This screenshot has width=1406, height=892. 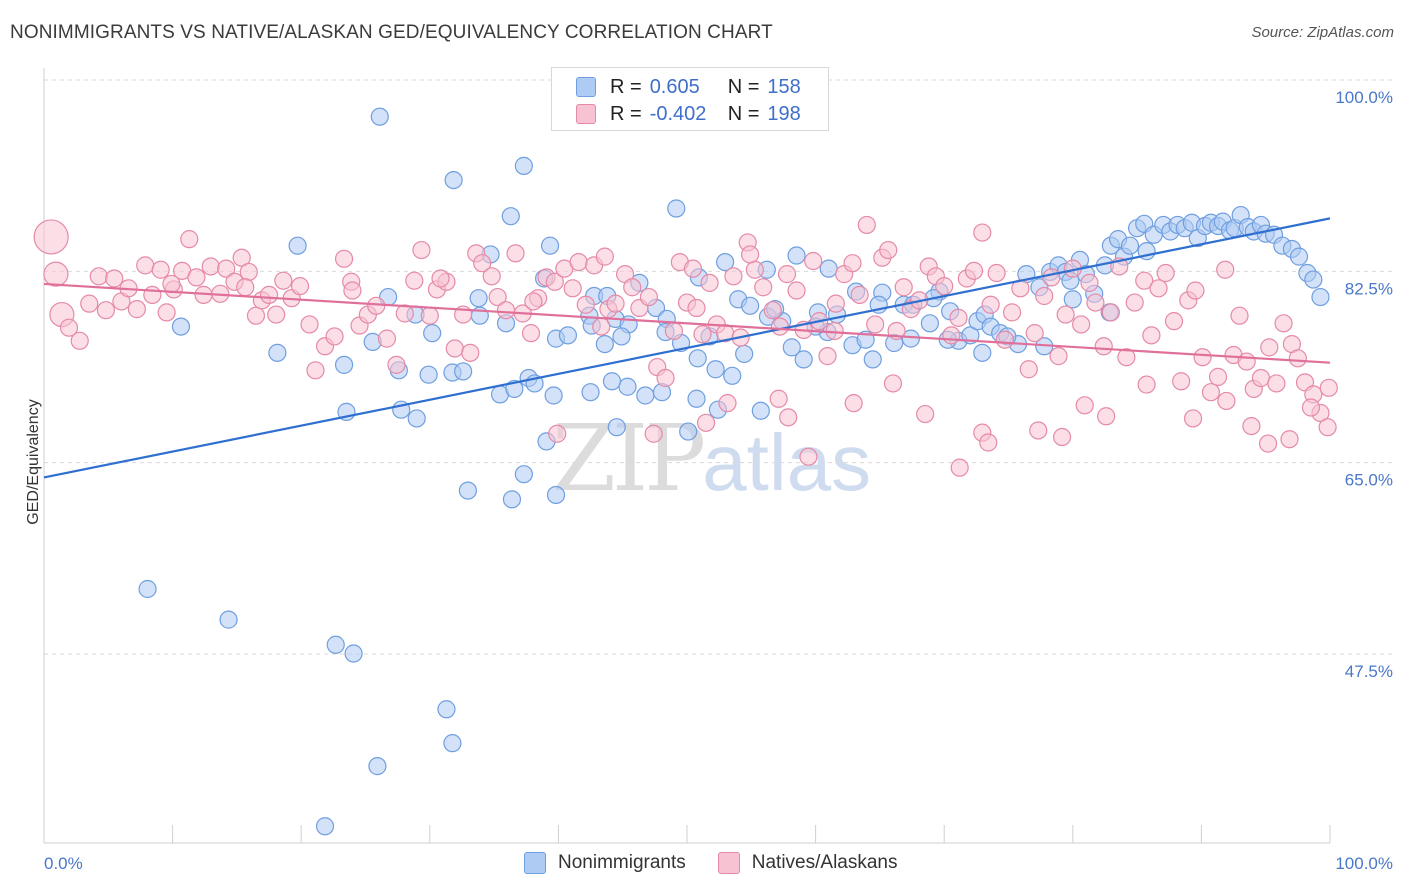 I want to click on bottom-legend-swatch-blue, so click(x=535, y=863).